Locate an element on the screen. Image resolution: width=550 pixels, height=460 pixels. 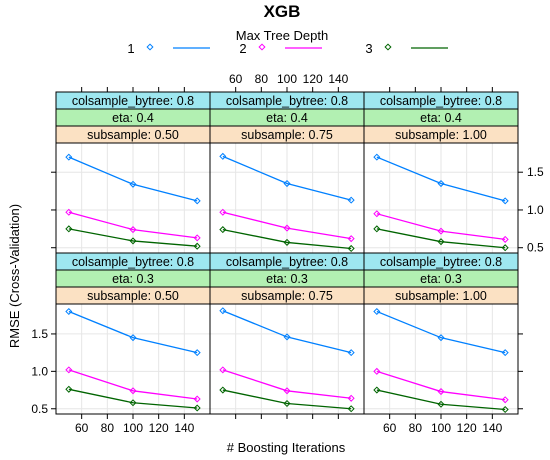
legend: 1 2 3 is located at coordinates (287, 48).